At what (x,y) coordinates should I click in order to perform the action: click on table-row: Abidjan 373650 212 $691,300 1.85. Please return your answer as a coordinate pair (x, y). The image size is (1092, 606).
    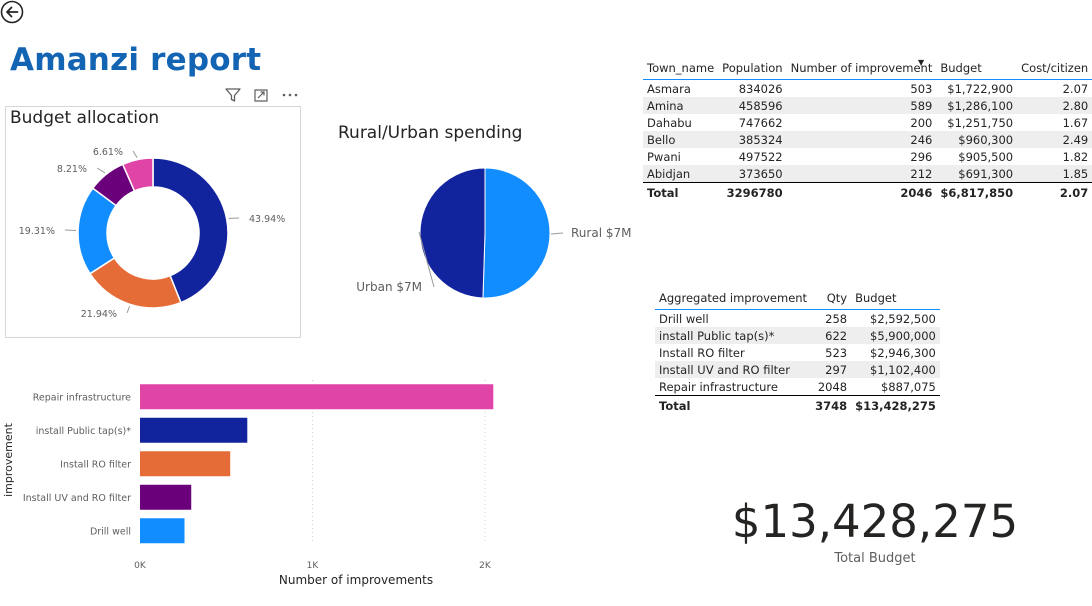
    Looking at the image, I should click on (867, 174).